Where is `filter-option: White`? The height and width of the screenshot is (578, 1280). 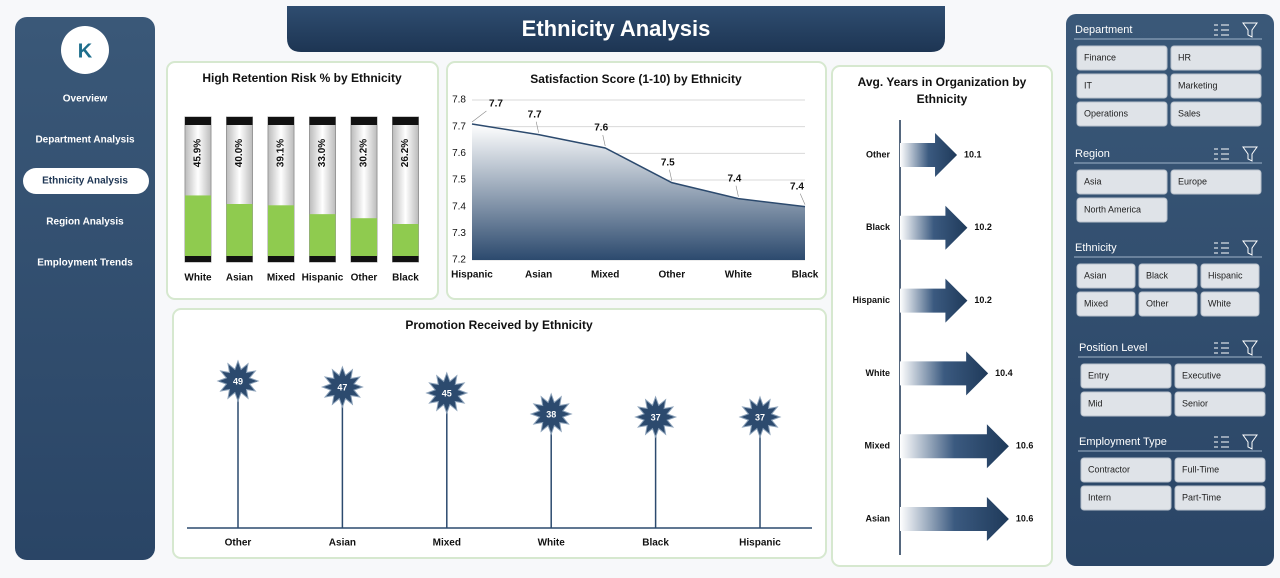
filter-option: White is located at coordinates (1219, 303).